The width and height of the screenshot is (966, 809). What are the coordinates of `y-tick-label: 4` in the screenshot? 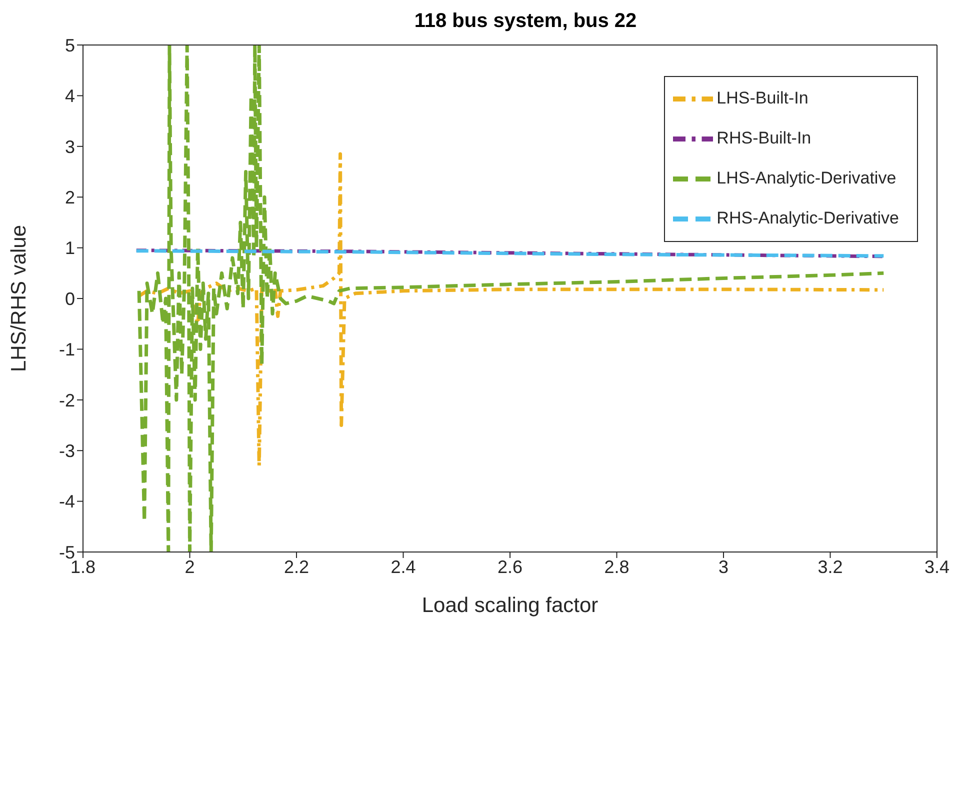 It's located at (69, 96).